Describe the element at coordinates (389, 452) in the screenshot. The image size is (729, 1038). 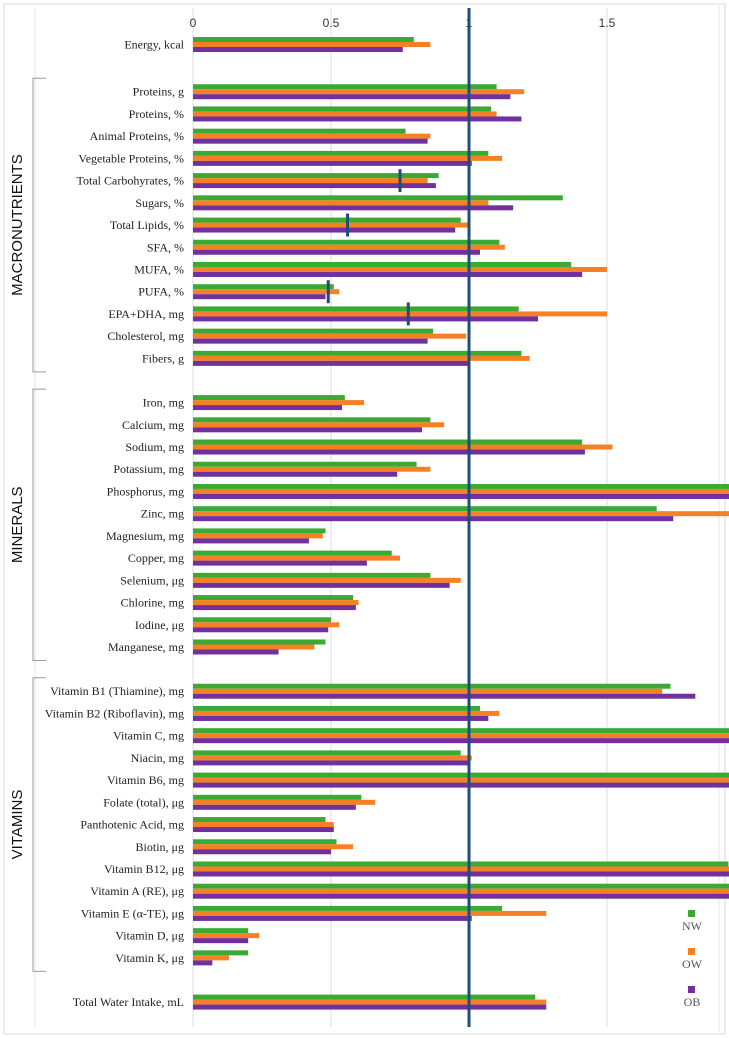
I see `bar-sodium-mg-ob` at that location.